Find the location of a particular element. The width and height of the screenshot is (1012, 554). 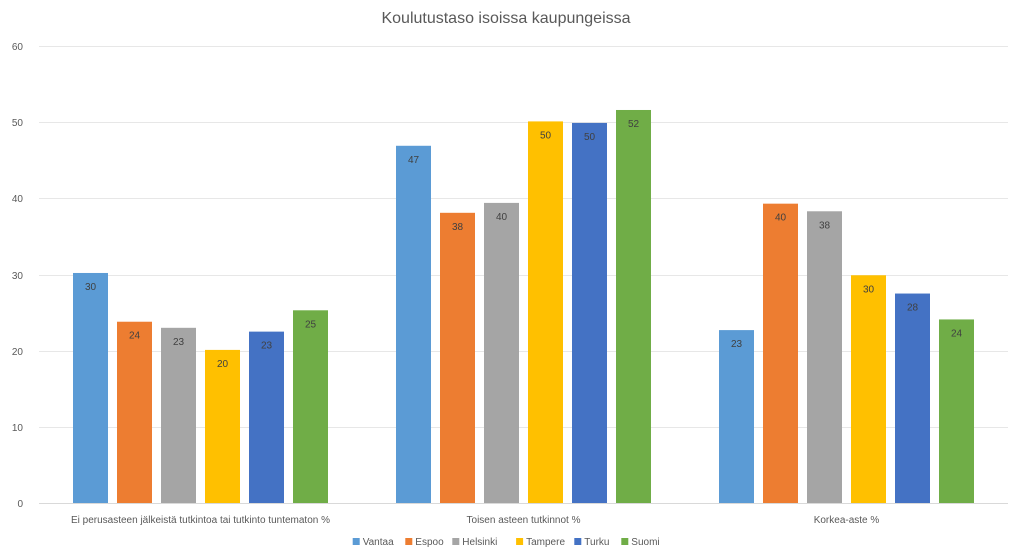

legend-entry: Vantaa is located at coordinates (378, 542).